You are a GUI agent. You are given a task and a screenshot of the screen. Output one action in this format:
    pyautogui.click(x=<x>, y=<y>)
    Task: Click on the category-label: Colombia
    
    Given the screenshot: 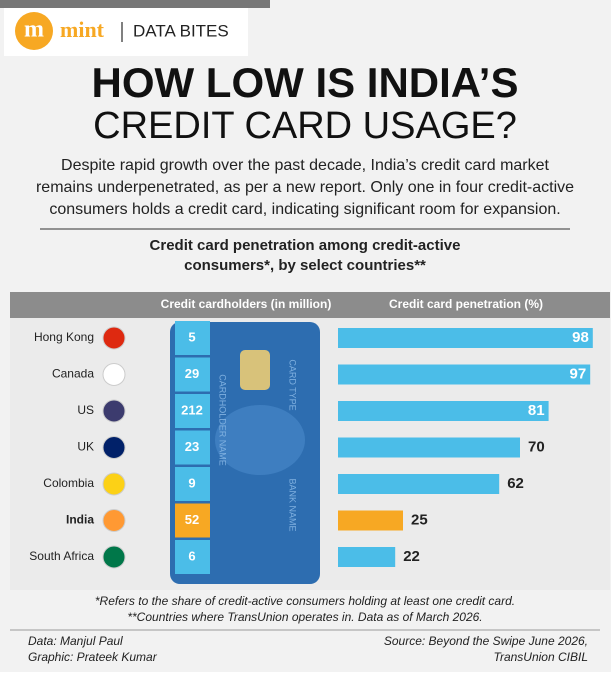 What is the action you would take?
    pyautogui.click(x=68, y=483)
    